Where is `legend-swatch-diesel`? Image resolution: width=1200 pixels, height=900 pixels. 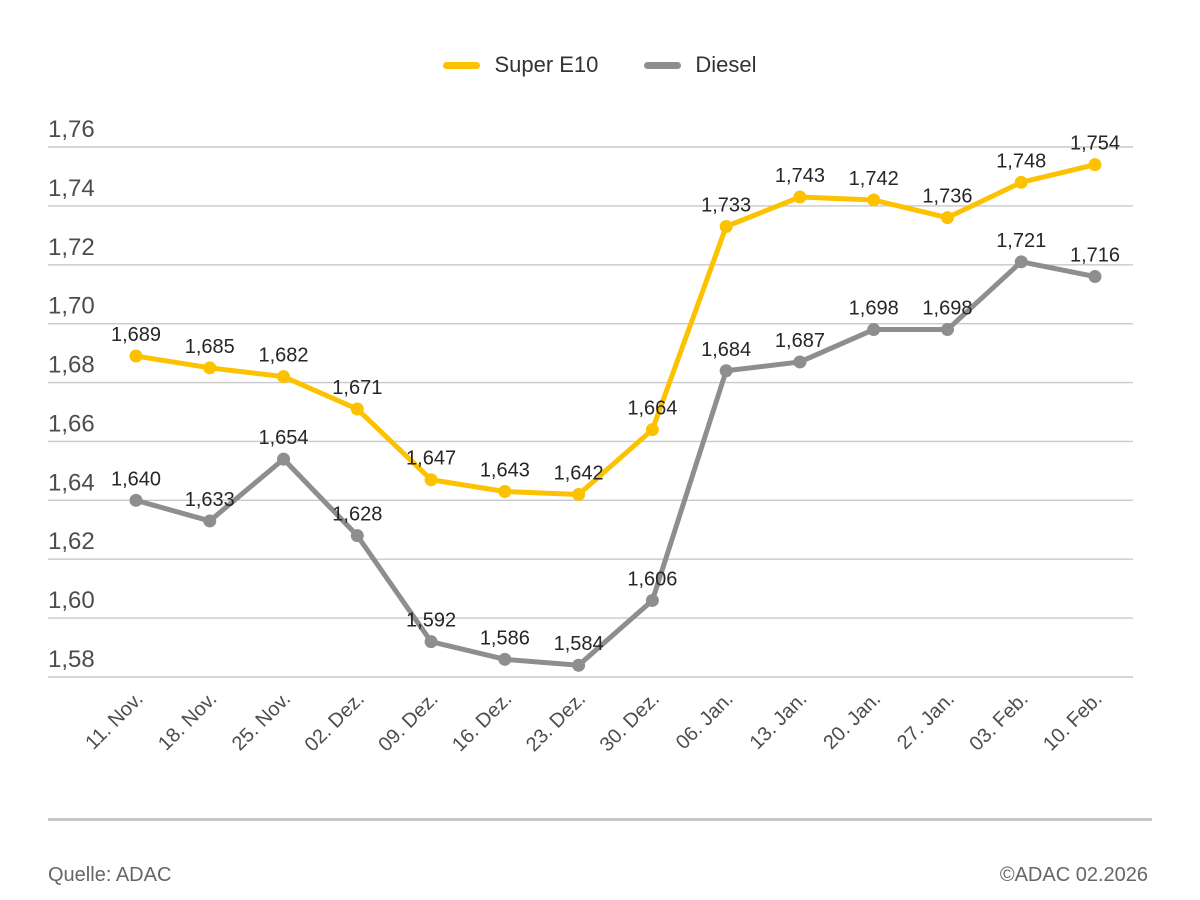 legend-swatch-diesel is located at coordinates (663, 65).